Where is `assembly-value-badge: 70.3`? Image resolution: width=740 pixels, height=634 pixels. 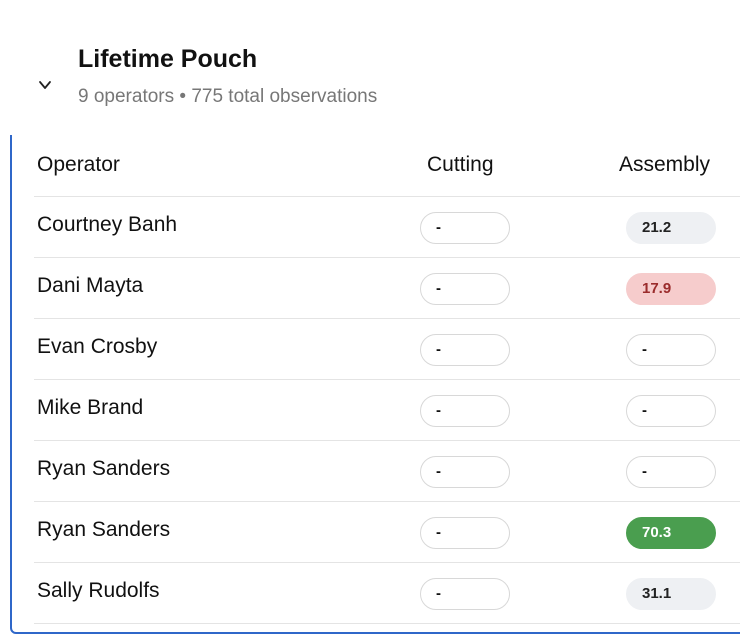 assembly-value-badge: 70.3 is located at coordinates (671, 533).